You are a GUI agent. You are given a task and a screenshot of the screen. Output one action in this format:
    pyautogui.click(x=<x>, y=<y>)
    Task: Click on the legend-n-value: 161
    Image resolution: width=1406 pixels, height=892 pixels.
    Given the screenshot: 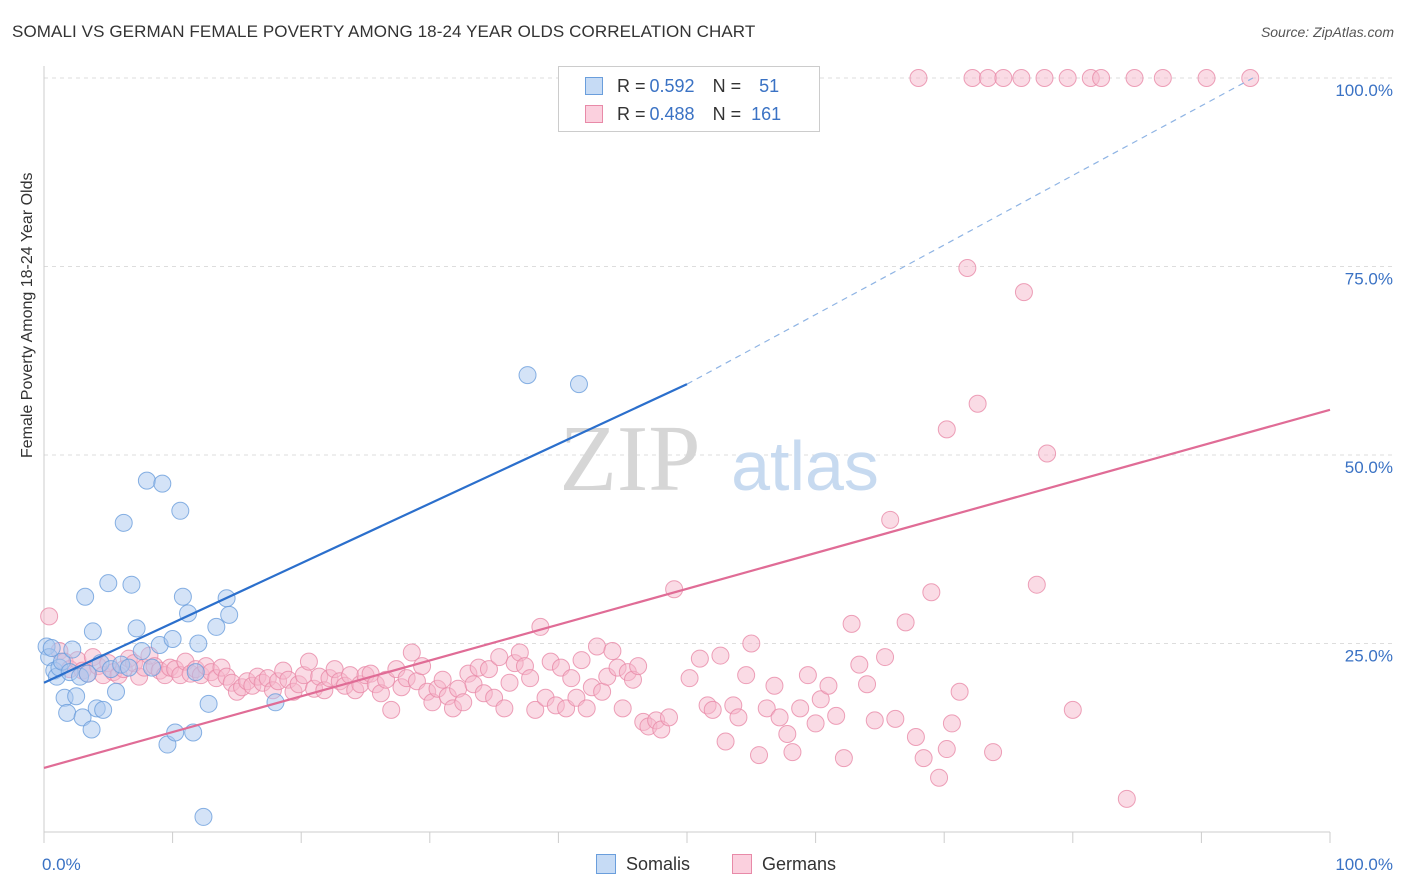 What is the action you would take?
    pyautogui.click(x=766, y=113)
    